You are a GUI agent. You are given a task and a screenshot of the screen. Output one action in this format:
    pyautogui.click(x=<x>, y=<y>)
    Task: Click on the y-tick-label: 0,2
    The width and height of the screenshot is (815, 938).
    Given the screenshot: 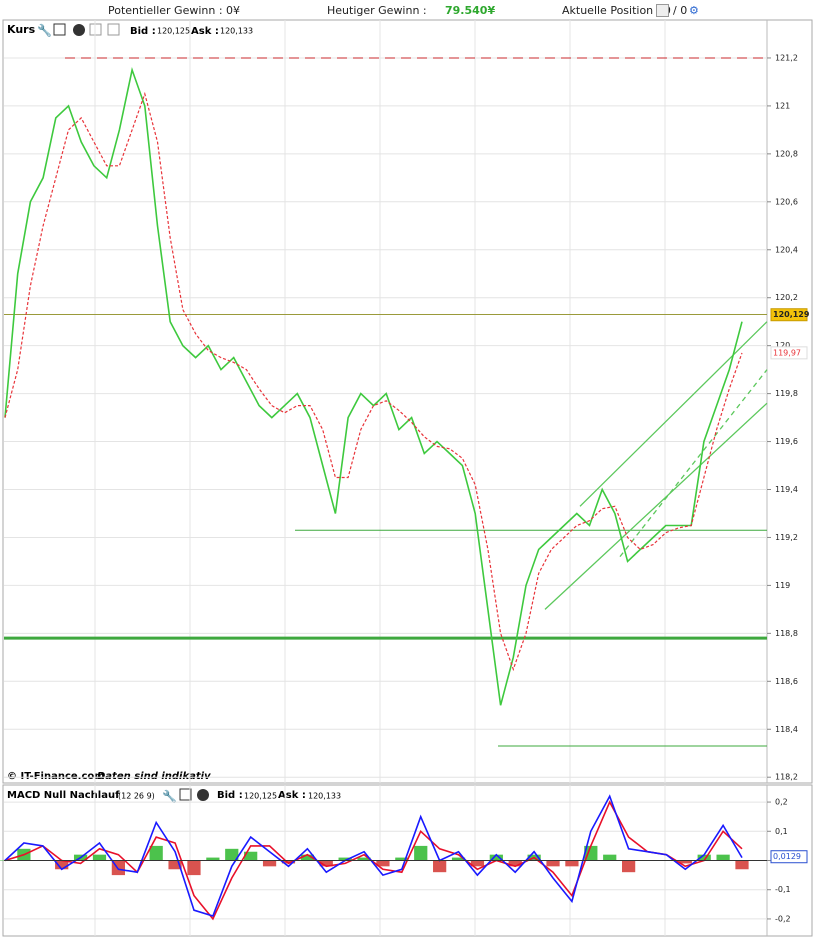 What is the action you would take?
    pyautogui.click(x=781, y=802)
    